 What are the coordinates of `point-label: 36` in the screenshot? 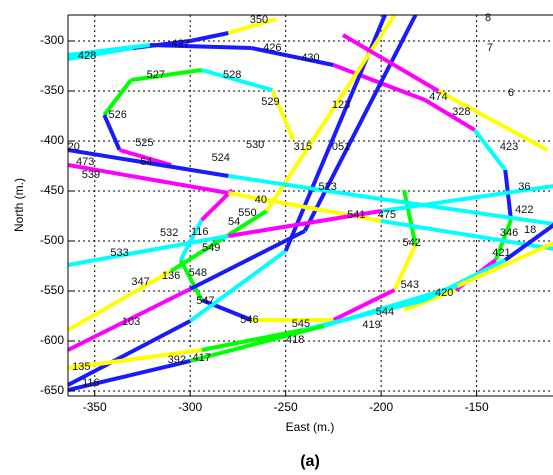 It's located at (524, 187).